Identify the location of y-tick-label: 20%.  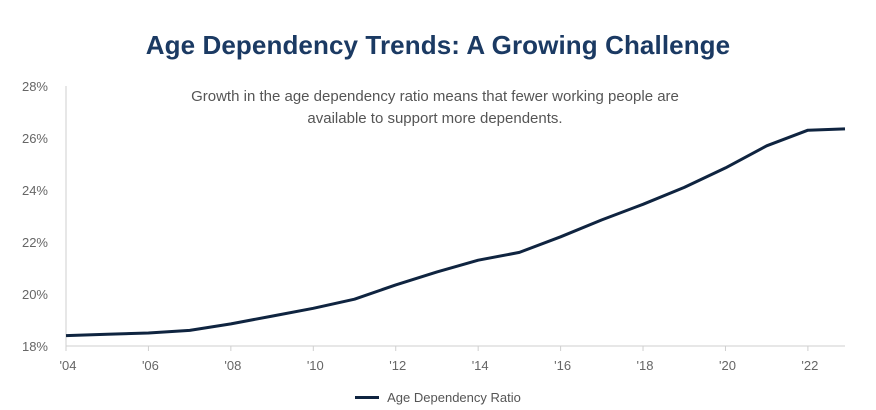
(35, 294).